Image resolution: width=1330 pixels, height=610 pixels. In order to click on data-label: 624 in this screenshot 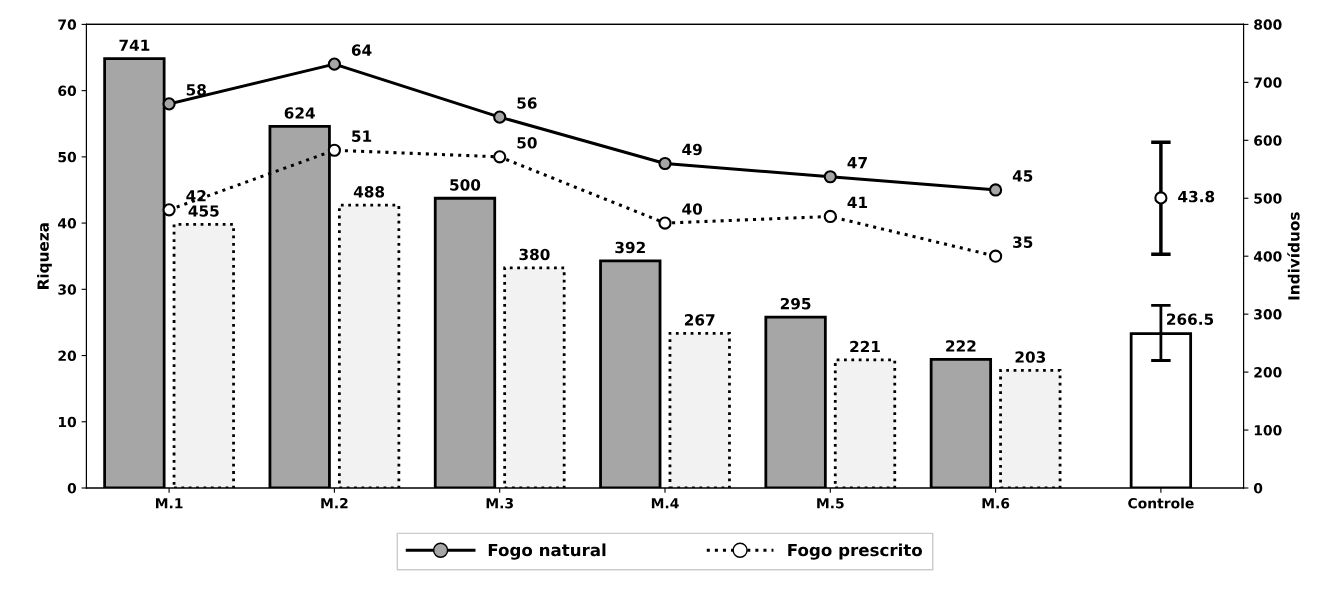, I will do `click(299, 113)`.